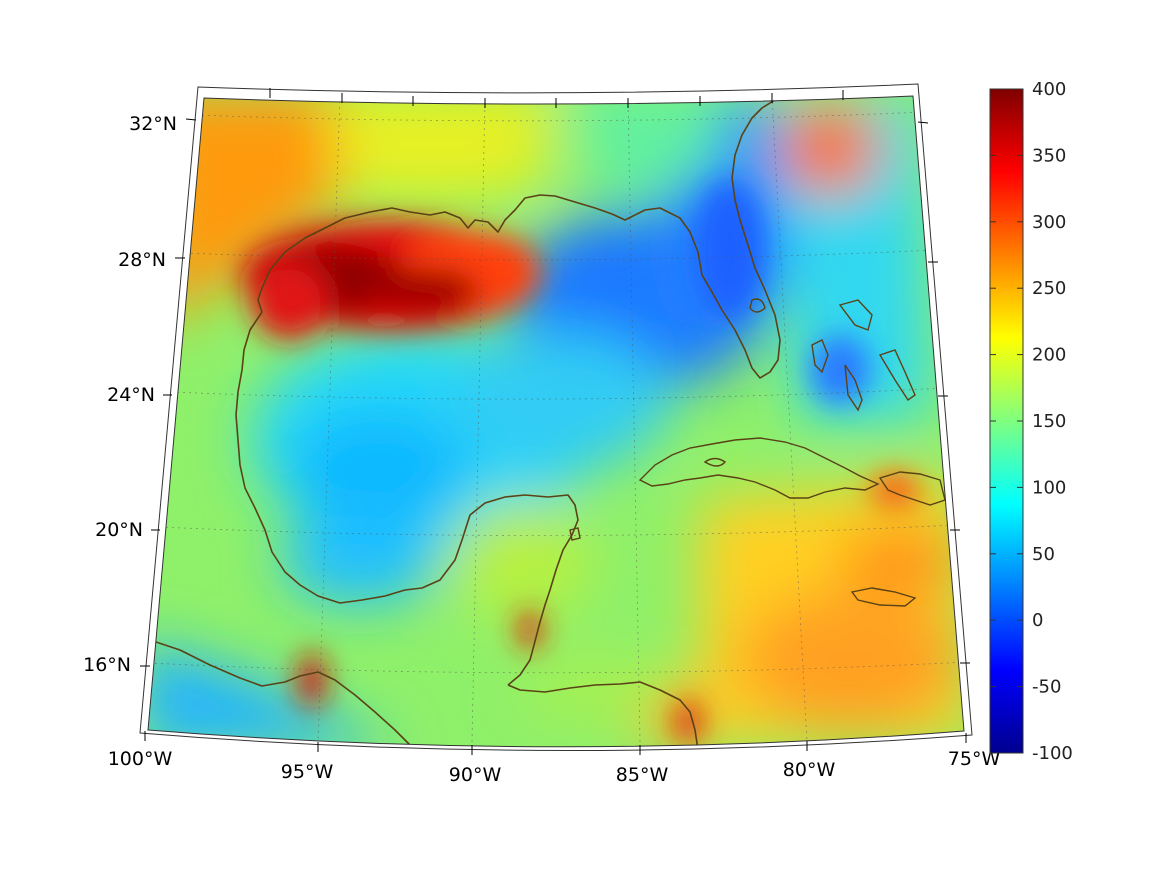  Describe the element at coordinates (1049, 355) in the screenshot. I see `colorbar-tick-label: 200` at that location.